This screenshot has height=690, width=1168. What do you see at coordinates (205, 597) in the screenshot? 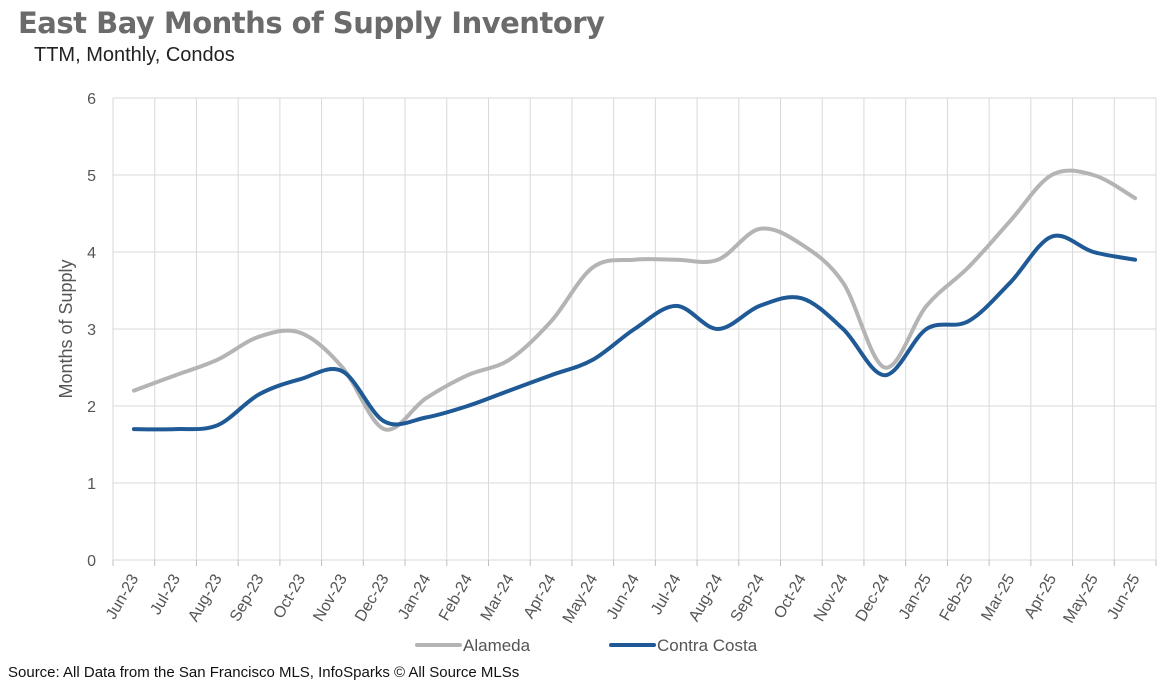
I see `x-tick-label: Aug-23` at bounding box center [205, 597].